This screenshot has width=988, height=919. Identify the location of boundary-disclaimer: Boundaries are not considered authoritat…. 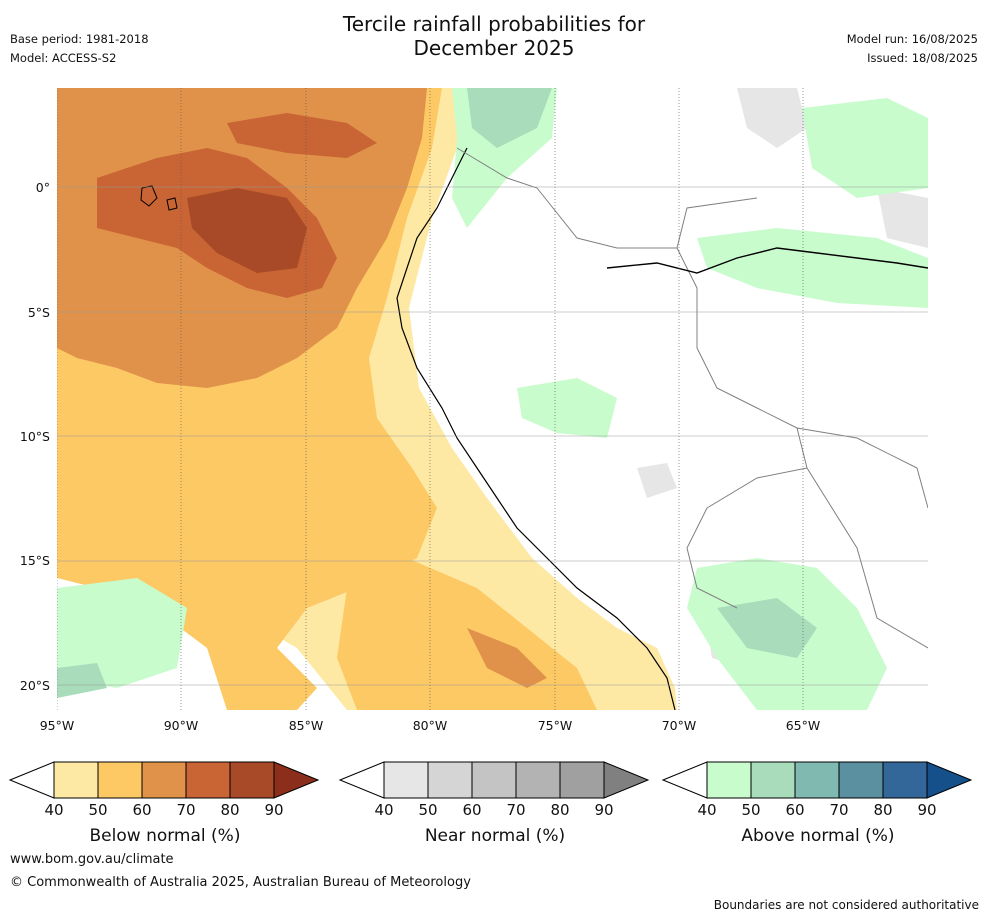
(846, 905).